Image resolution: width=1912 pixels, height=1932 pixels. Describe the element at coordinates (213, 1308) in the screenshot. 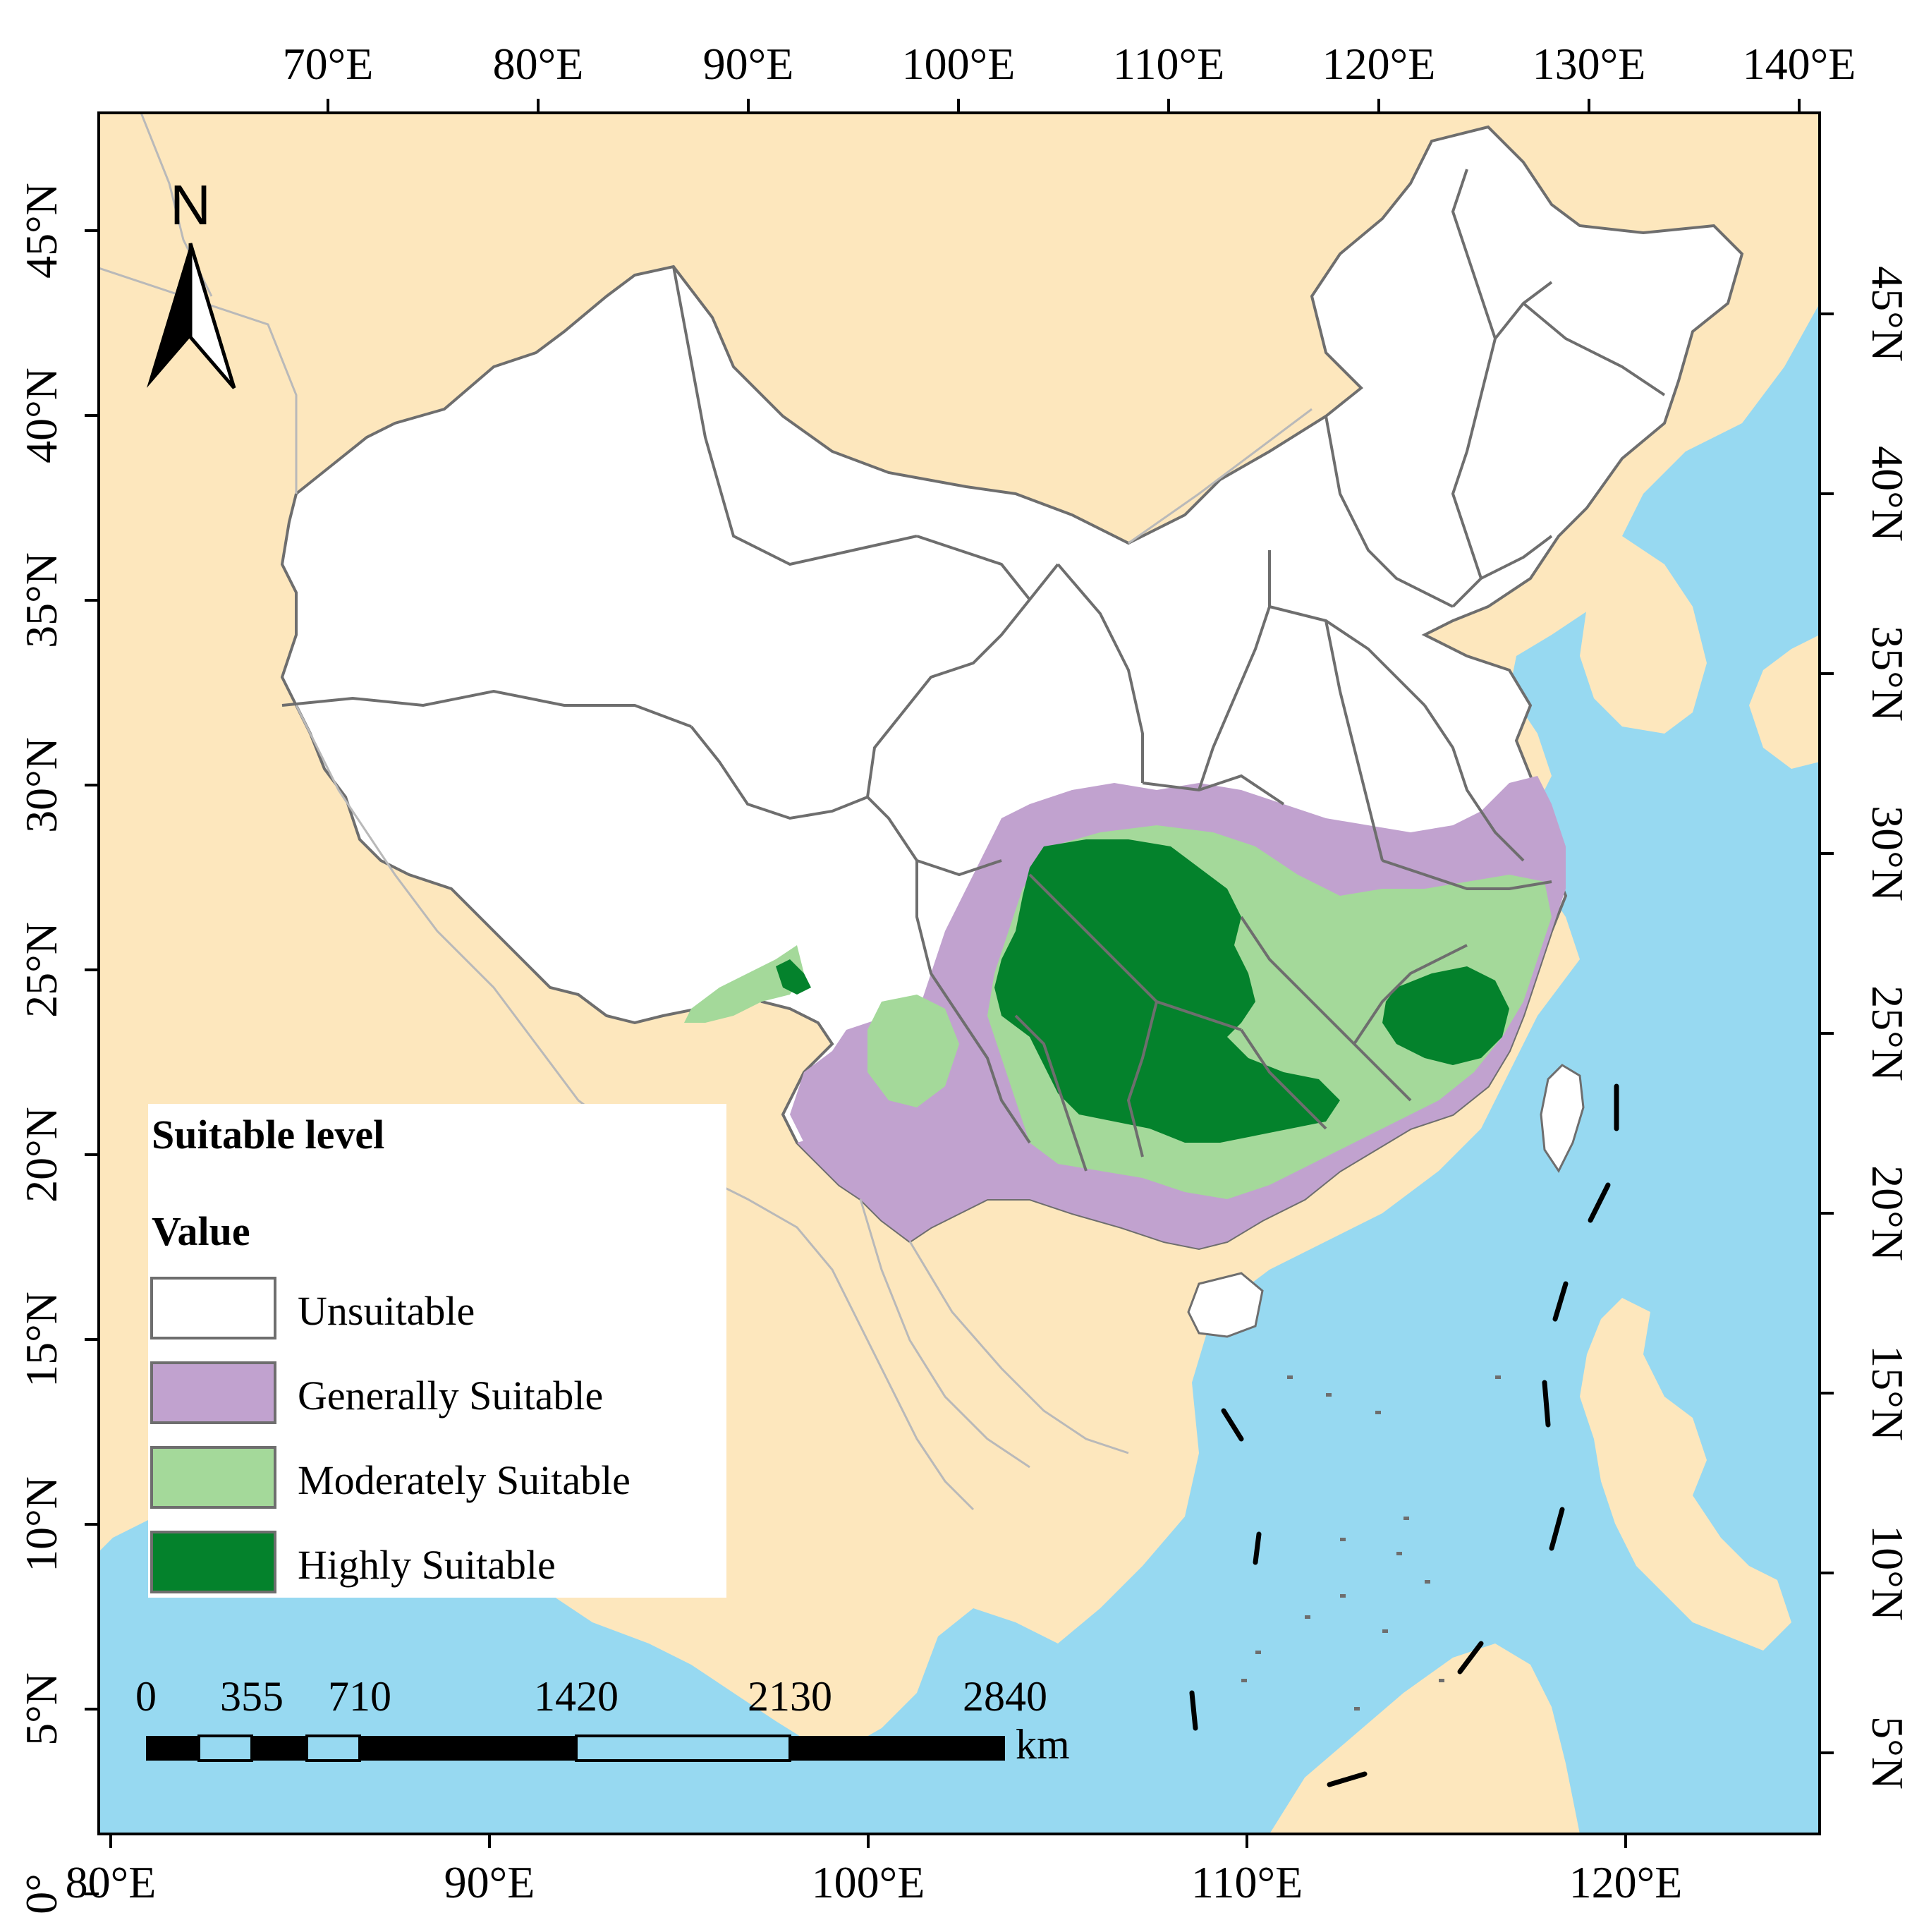

I see `legend-swatch-unsuitable` at that location.